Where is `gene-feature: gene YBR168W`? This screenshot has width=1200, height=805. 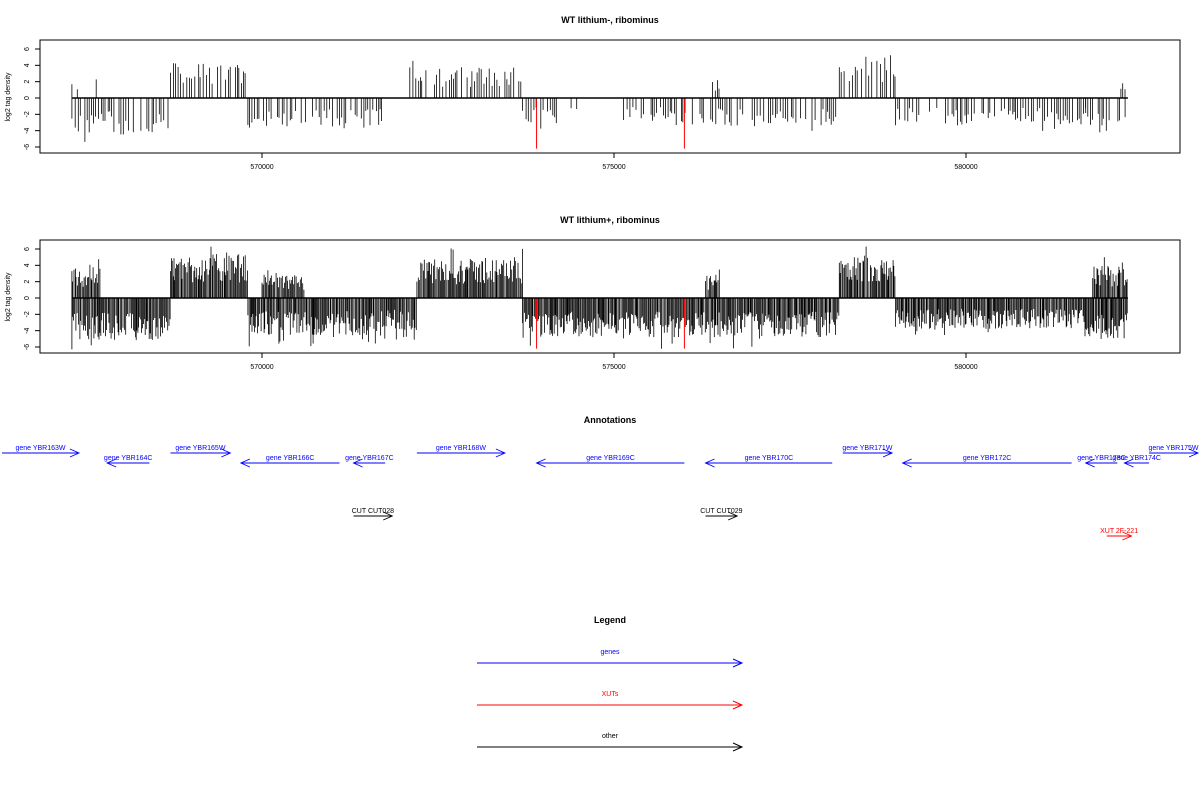 gene-feature: gene YBR168W is located at coordinates (461, 451).